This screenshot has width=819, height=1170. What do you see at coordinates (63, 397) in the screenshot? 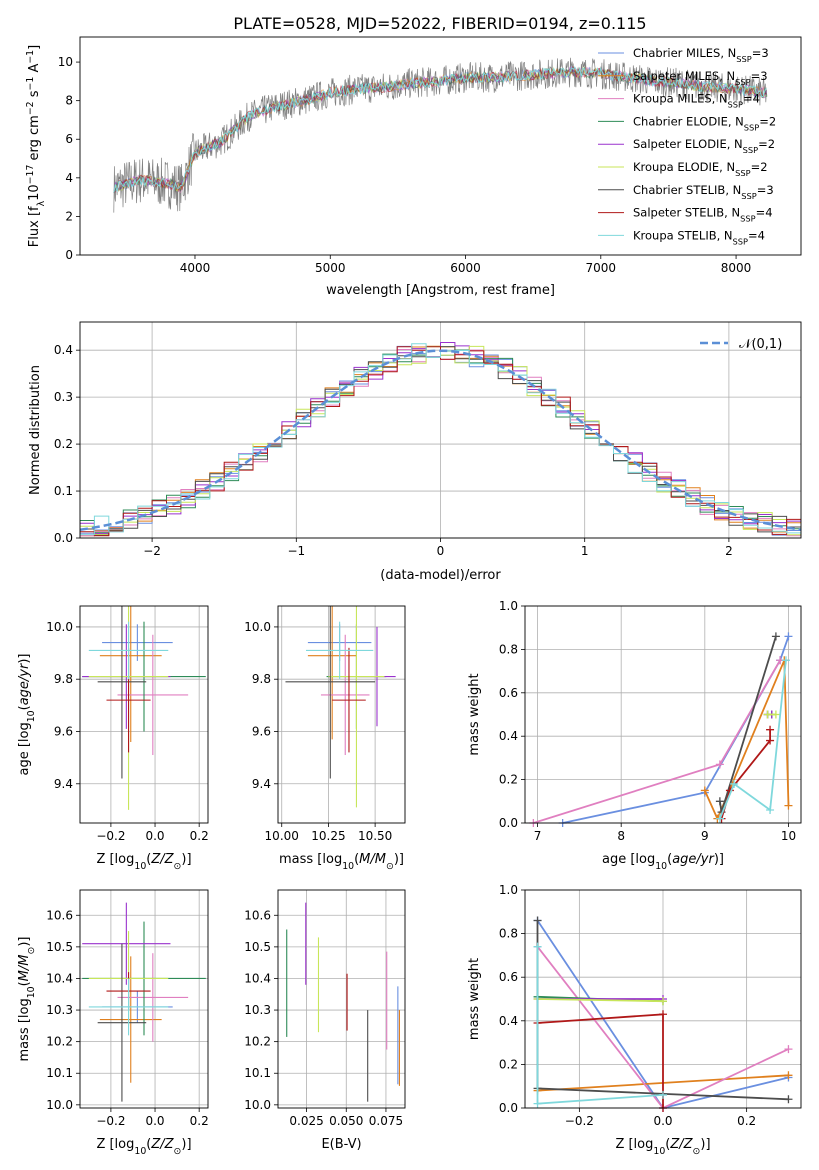
I see `y-tick-label: 0.3` at bounding box center [63, 397].